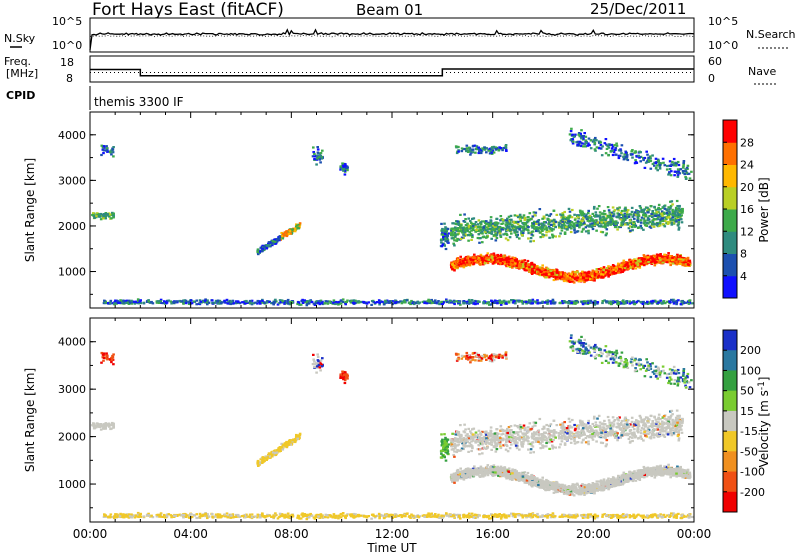 The height and width of the screenshot is (554, 800). What do you see at coordinates (715, 61) in the screenshot?
I see `nave-tick-top: 60` at bounding box center [715, 61].